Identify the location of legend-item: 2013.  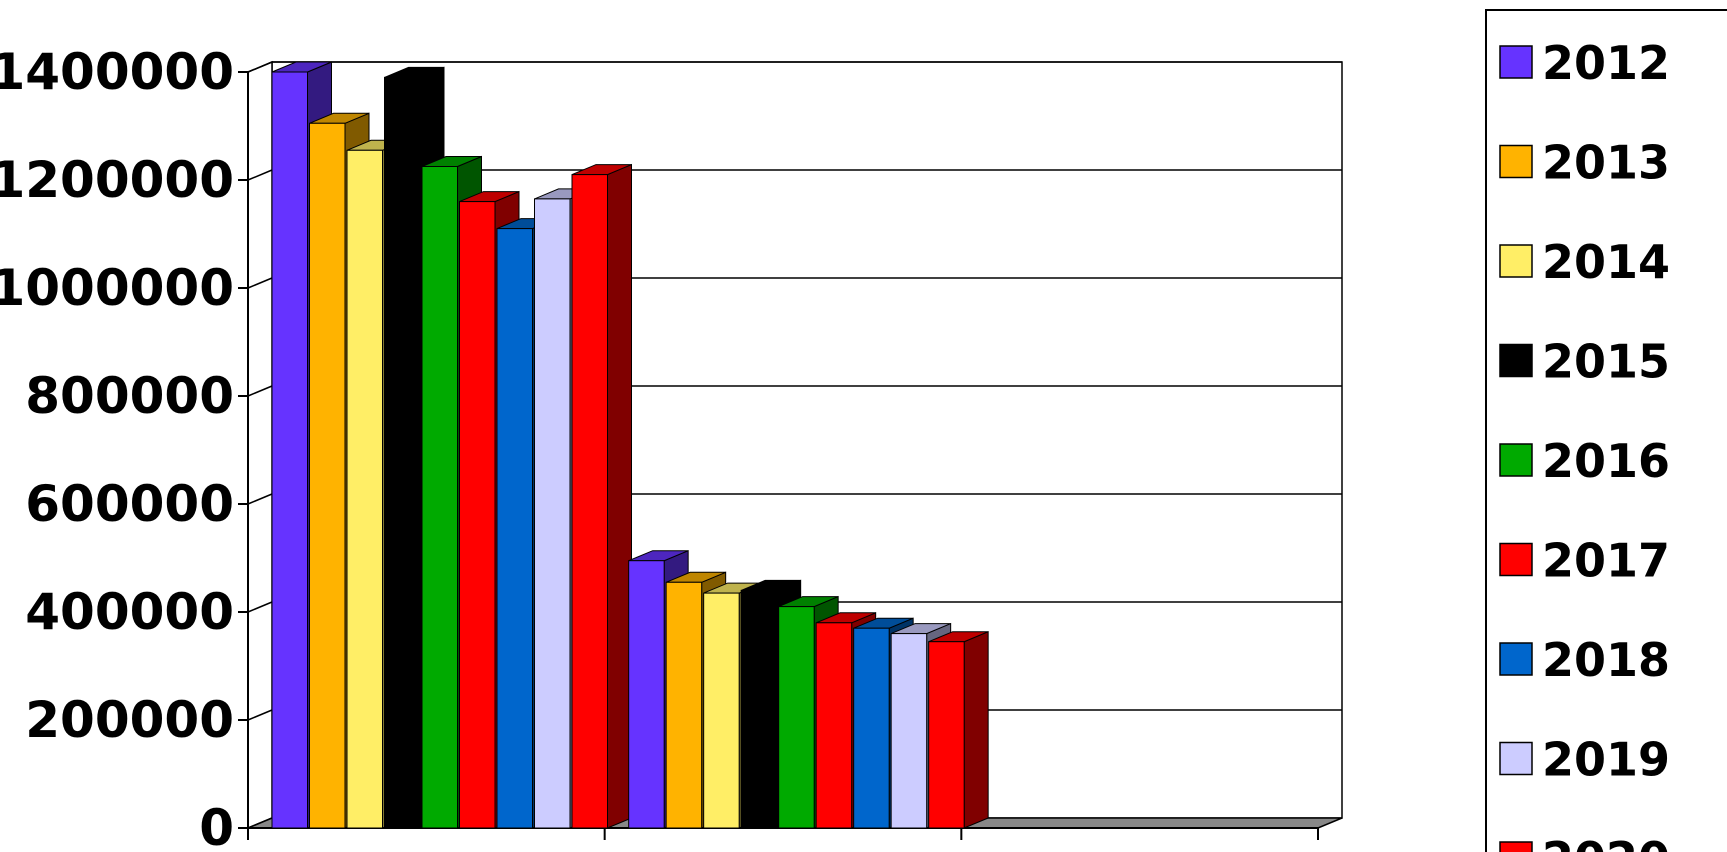
(1584, 163).